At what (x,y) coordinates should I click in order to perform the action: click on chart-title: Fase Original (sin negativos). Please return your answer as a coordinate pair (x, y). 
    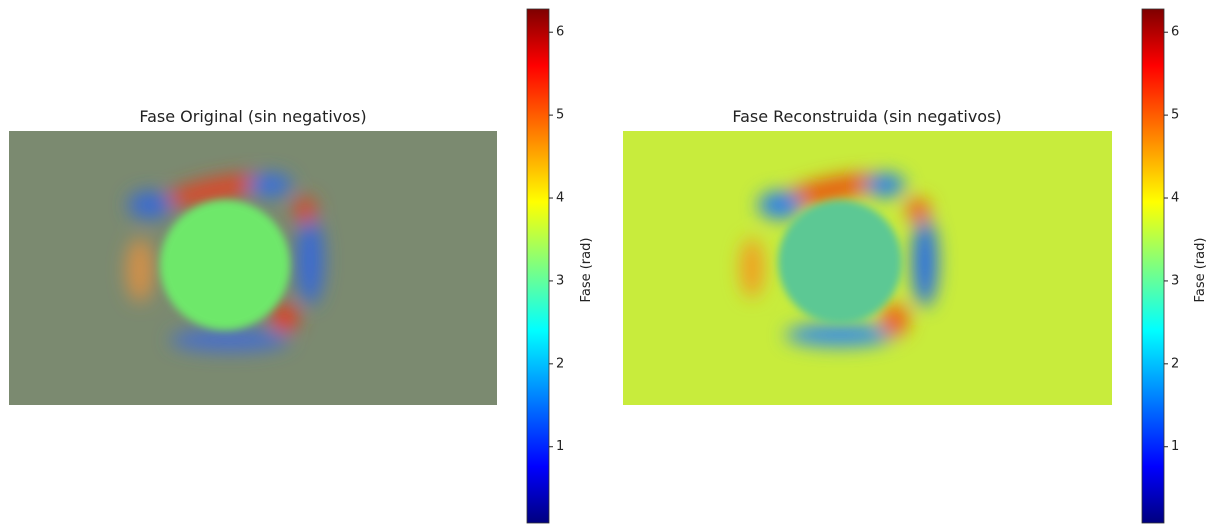
    Looking at the image, I should click on (252, 116).